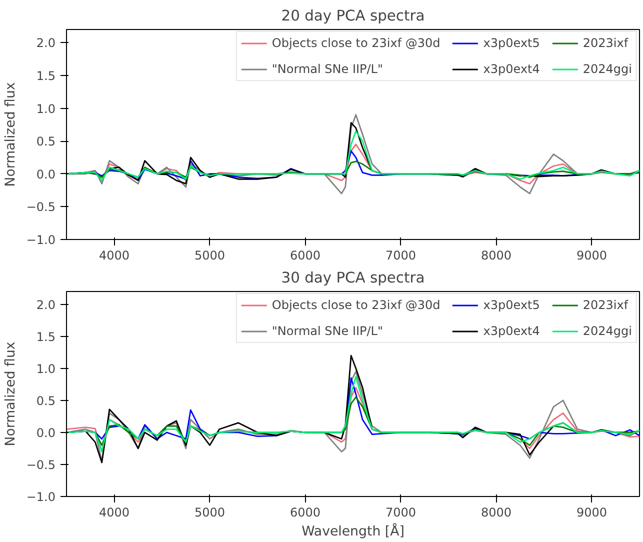  What do you see at coordinates (353, 16) in the screenshot?
I see `chart-title: 20 day PCA spectra` at bounding box center [353, 16].